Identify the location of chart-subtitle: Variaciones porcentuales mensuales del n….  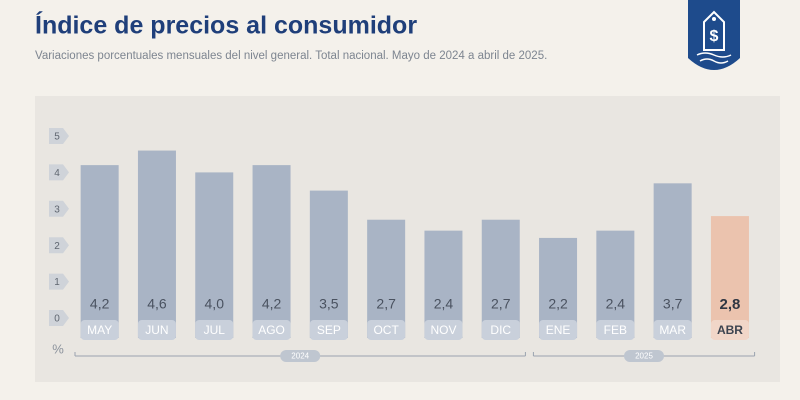
(291, 56).